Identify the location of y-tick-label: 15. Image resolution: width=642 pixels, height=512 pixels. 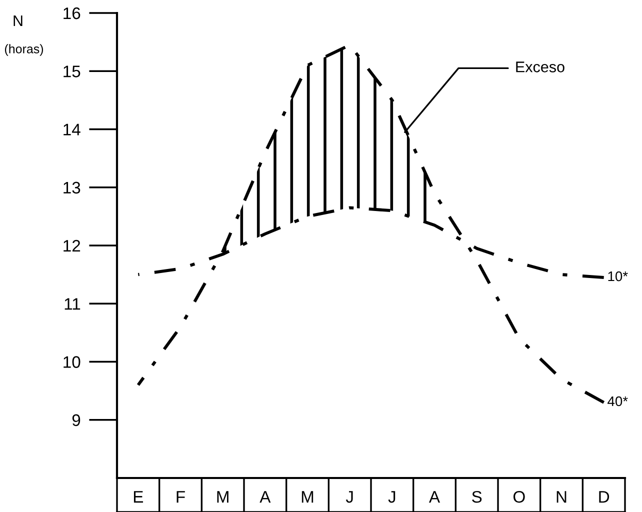
(72, 72).